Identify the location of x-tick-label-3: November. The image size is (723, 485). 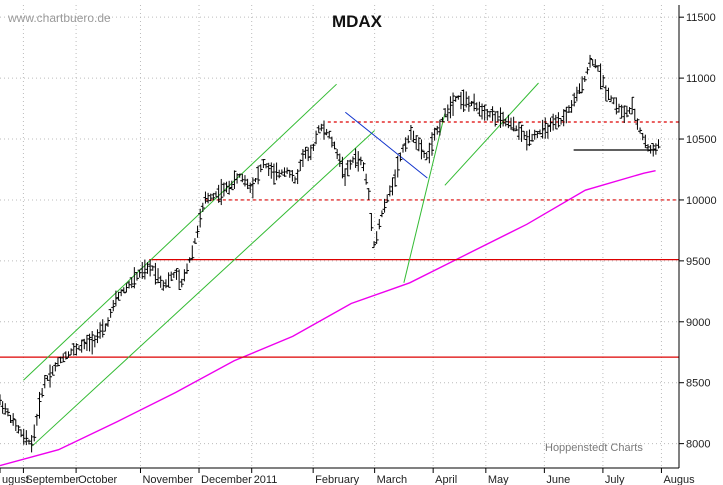
(167, 479).